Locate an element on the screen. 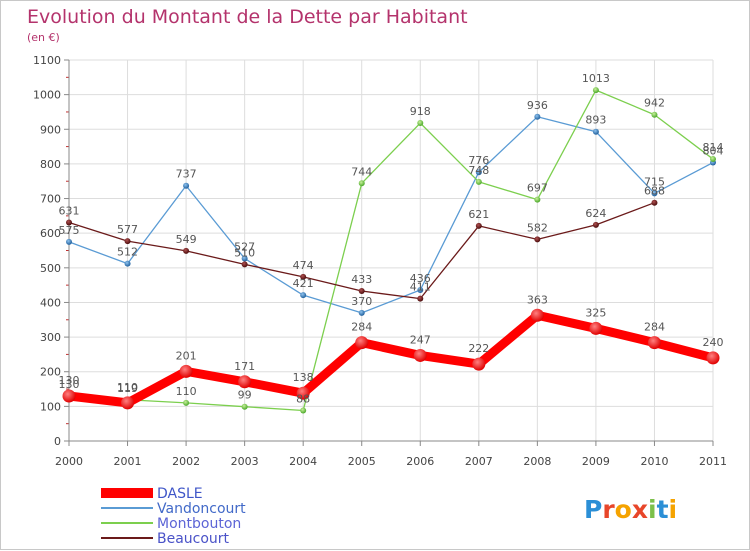 The image size is (750, 551). data-label-montbouton: 814 is located at coordinates (713, 147).